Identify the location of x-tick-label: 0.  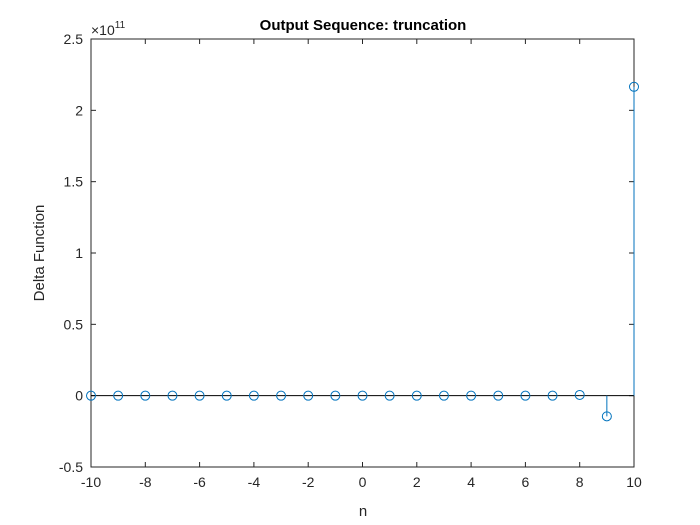
(363, 482).